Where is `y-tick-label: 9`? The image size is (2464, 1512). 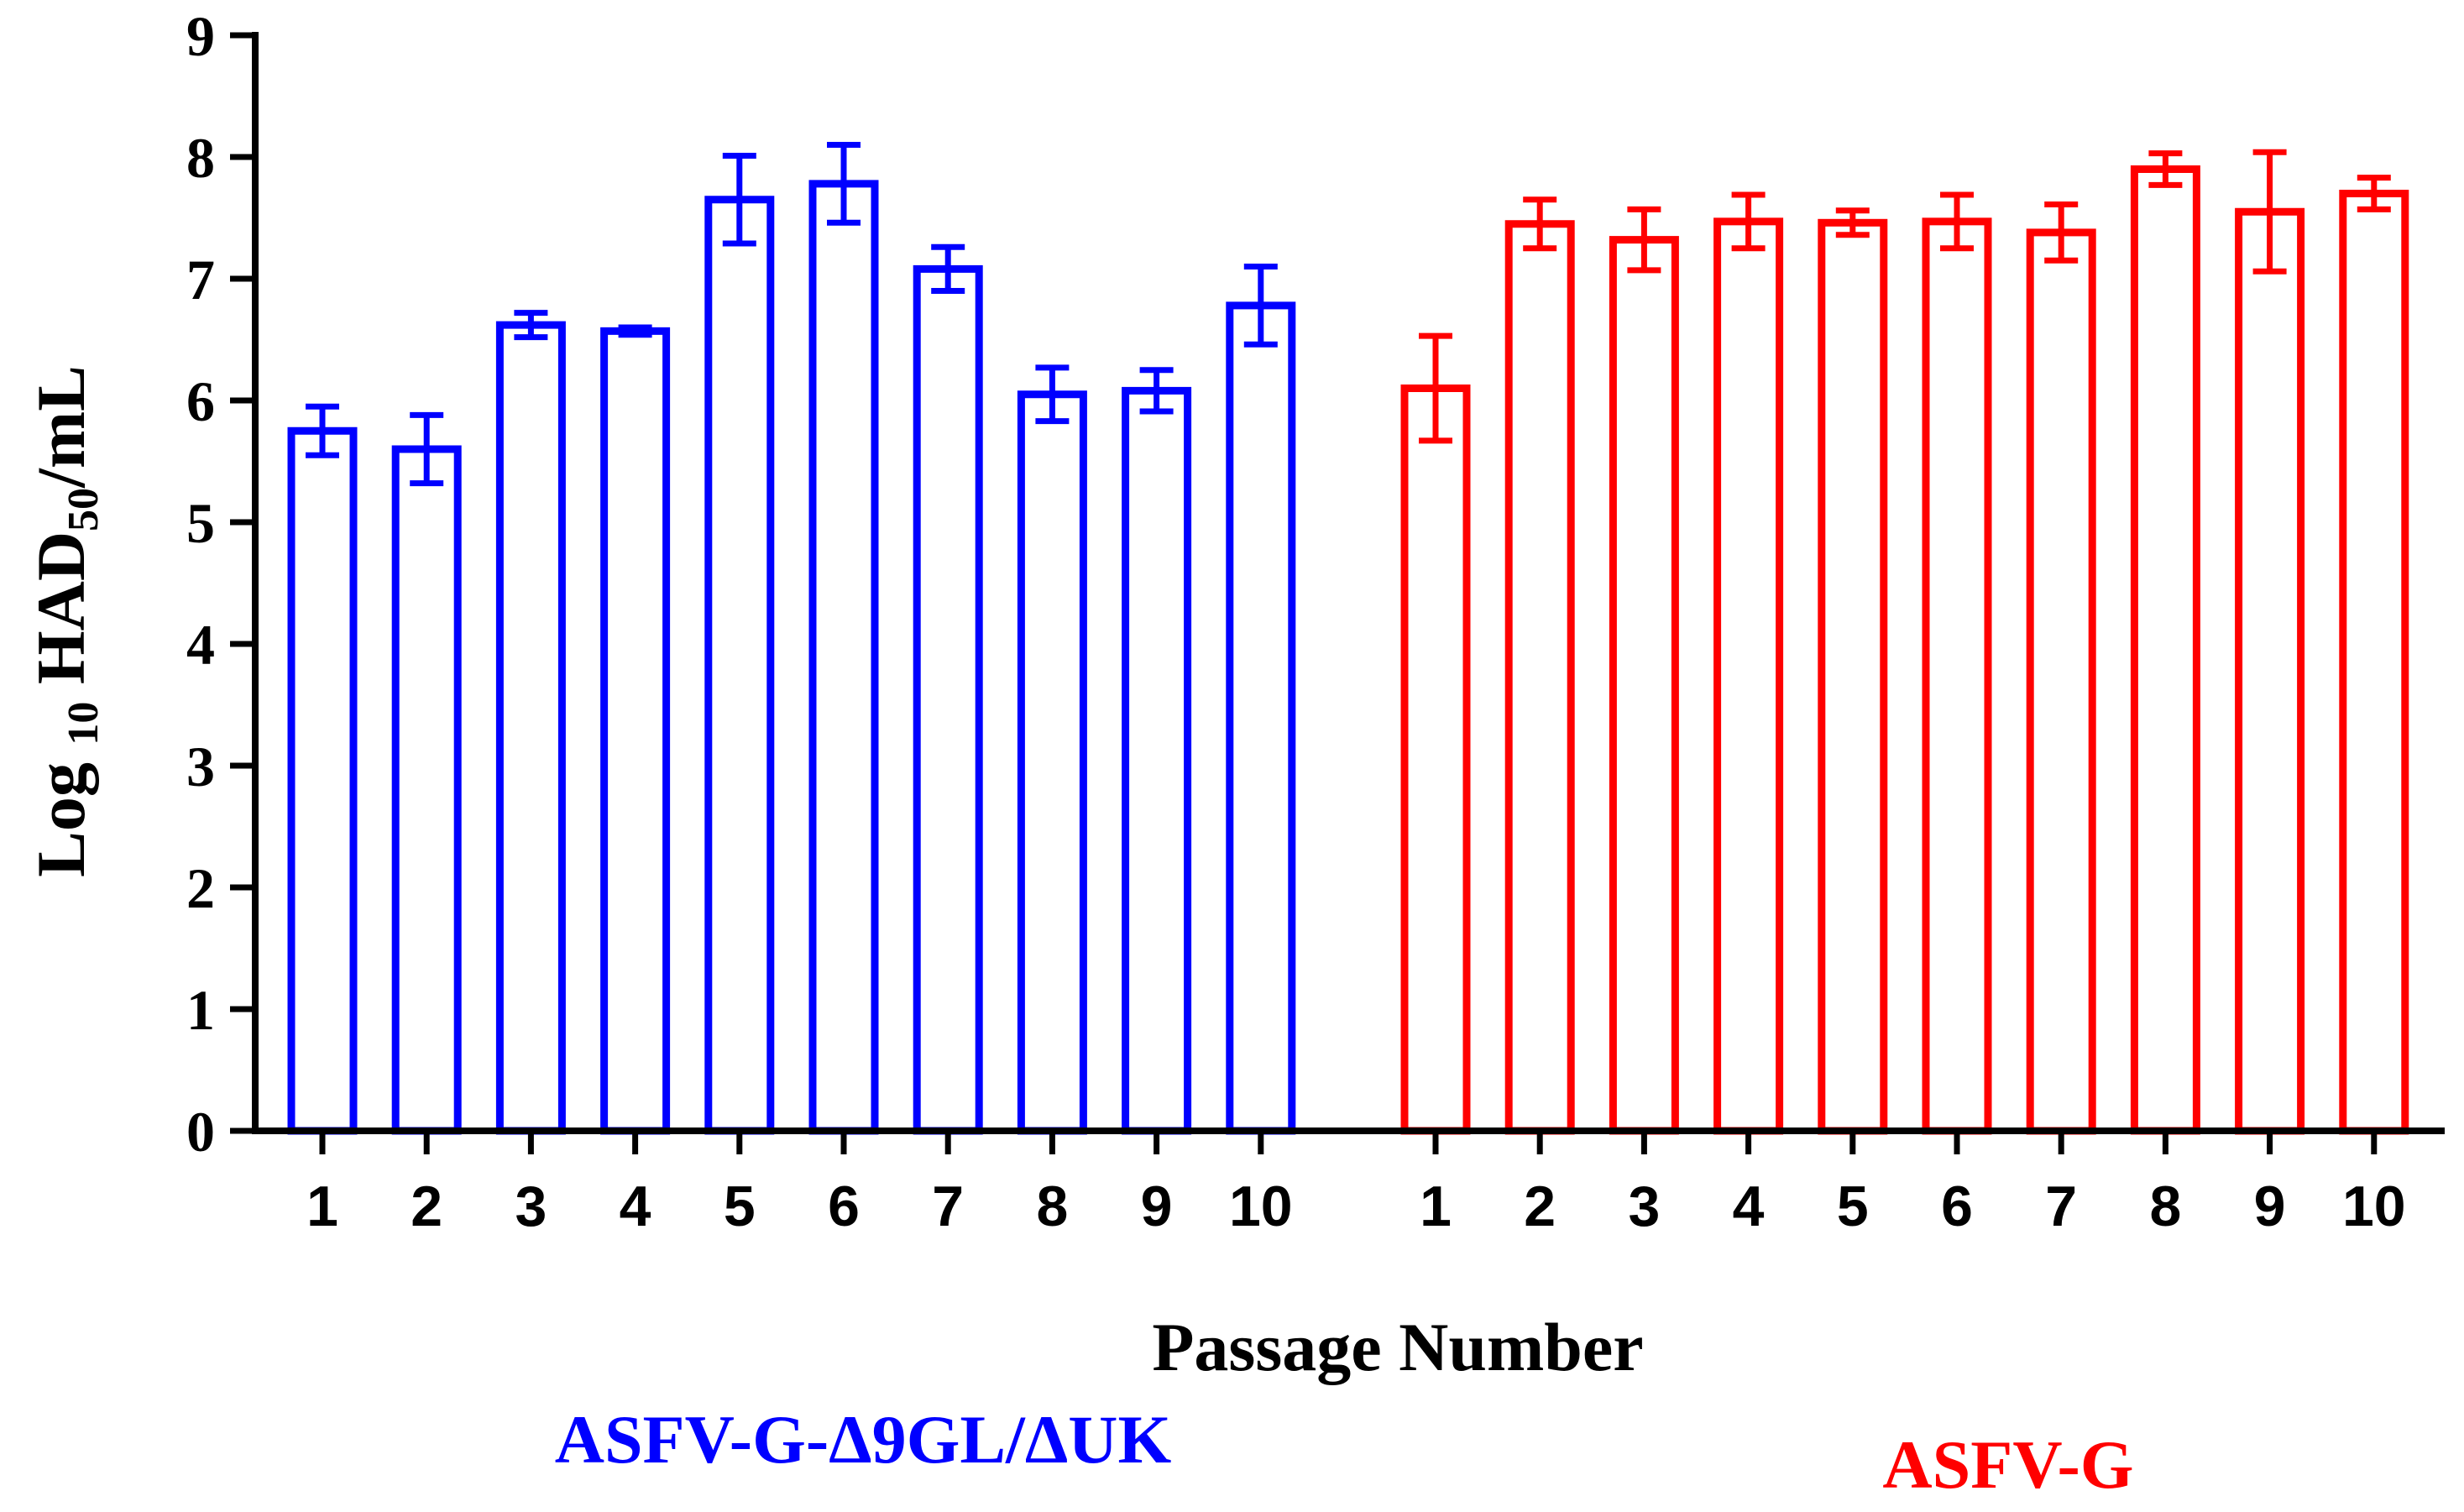
y-tick-label: 9 is located at coordinates (200, 36).